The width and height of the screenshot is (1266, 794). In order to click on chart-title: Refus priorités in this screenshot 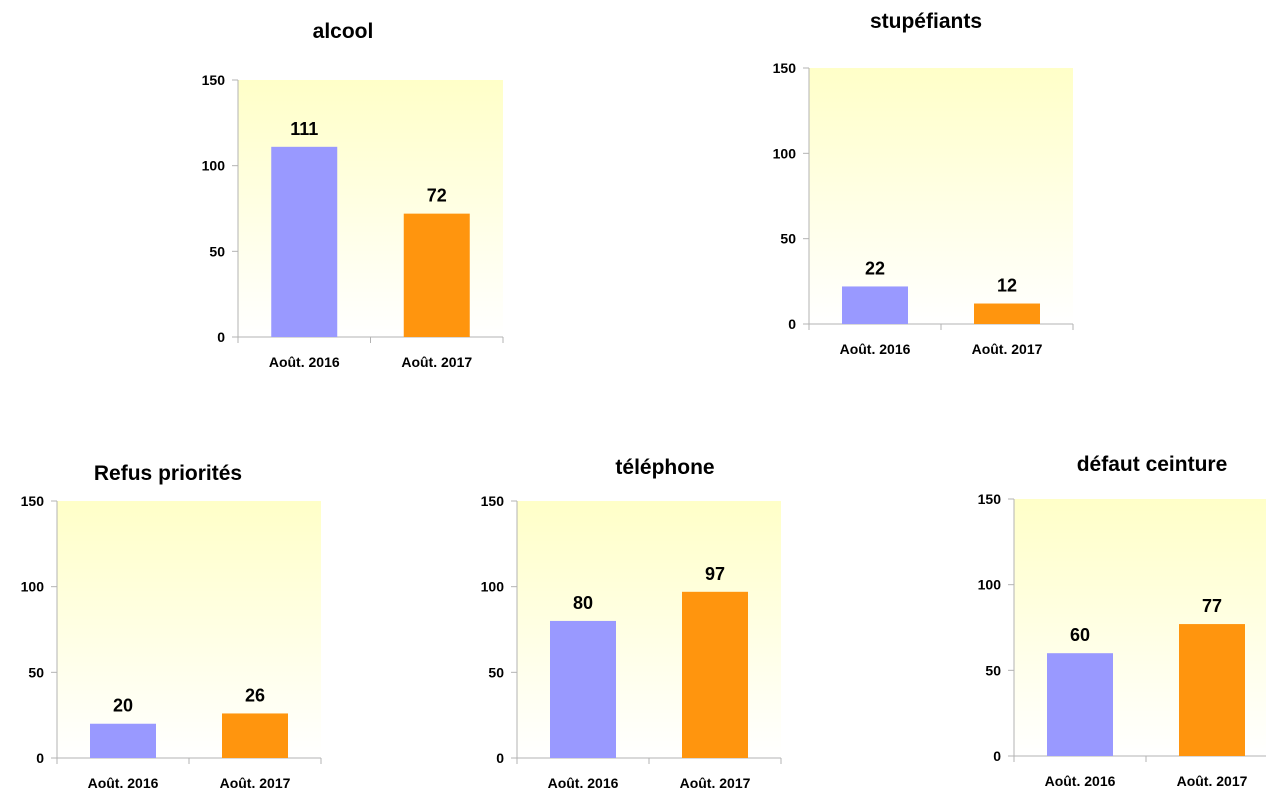, I will do `click(168, 473)`.